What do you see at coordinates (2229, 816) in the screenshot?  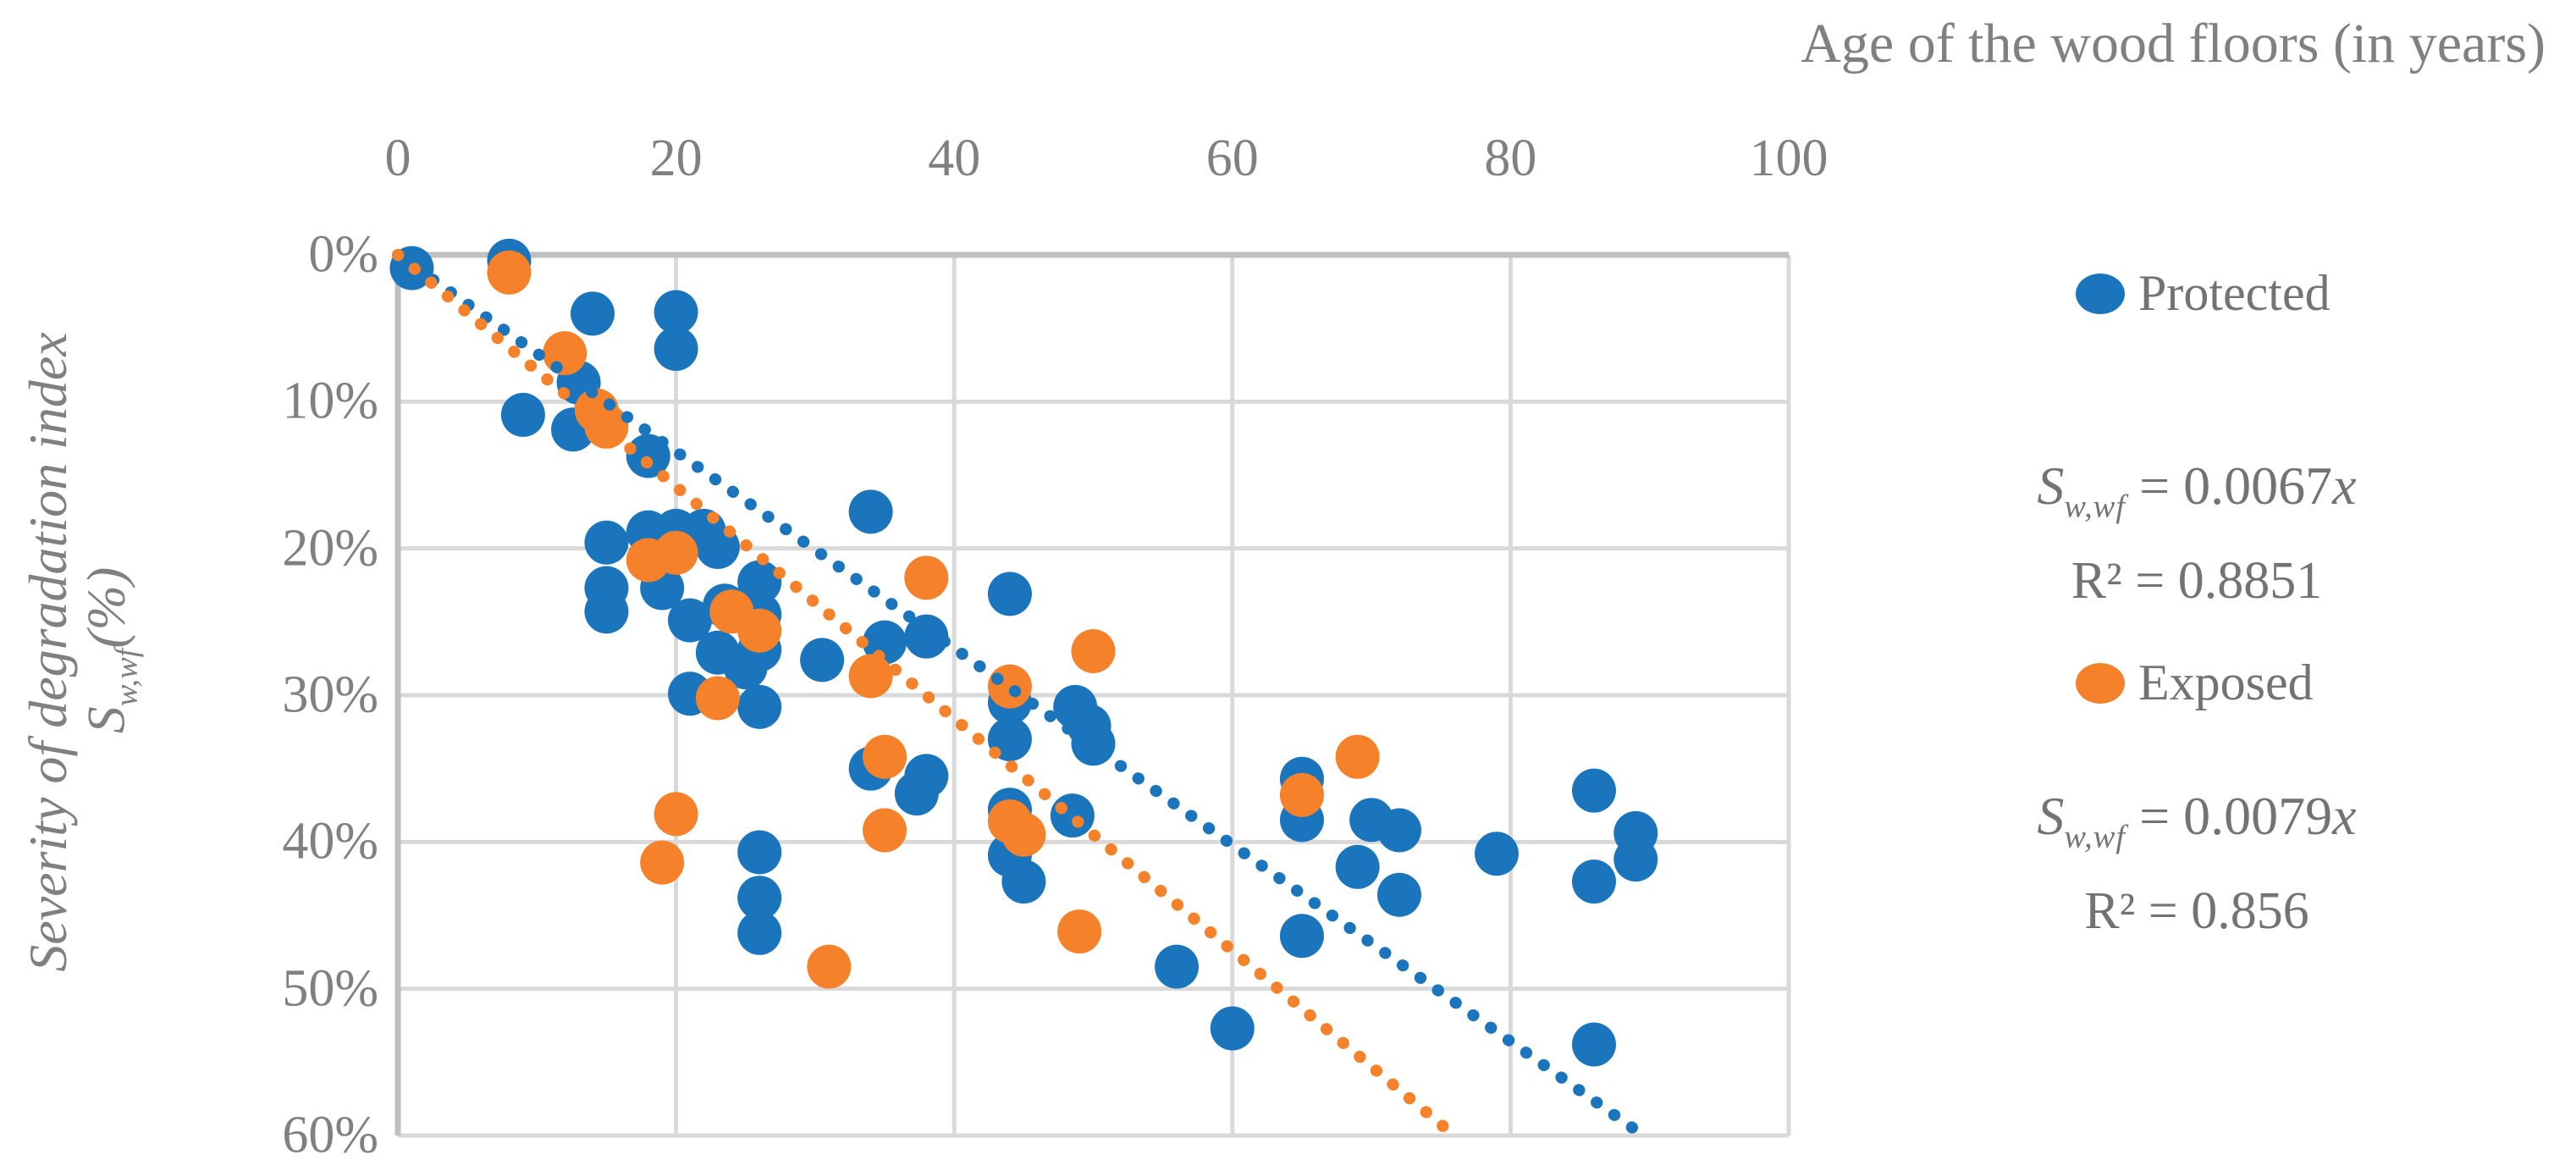 I see `equation-value: = 0.0079` at bounding box center [2229, 816].